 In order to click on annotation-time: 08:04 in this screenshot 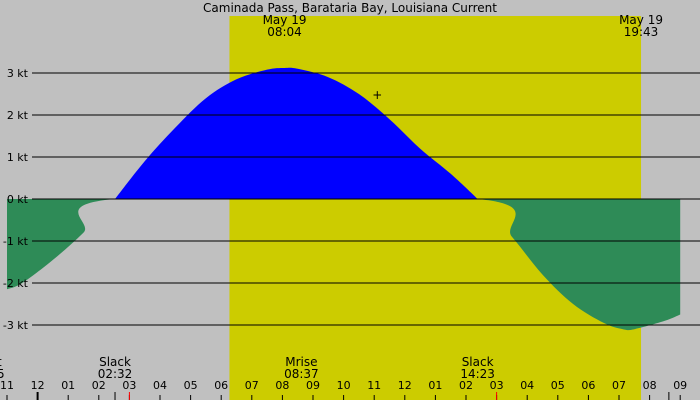, I will do `click(284, 32)`.